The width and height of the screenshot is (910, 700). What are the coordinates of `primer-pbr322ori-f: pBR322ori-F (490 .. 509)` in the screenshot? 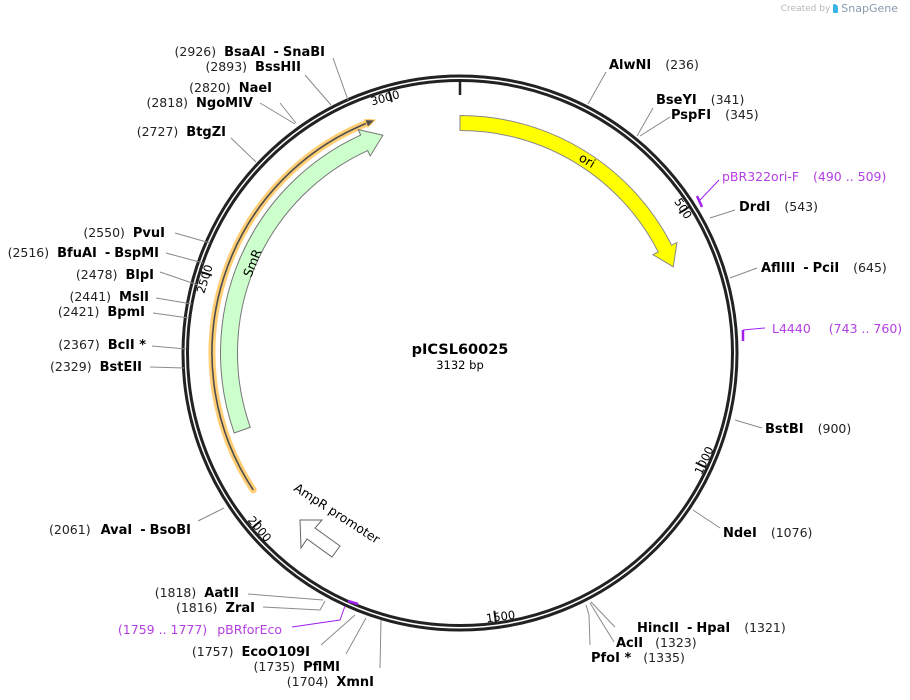 It's located at (804, 176).